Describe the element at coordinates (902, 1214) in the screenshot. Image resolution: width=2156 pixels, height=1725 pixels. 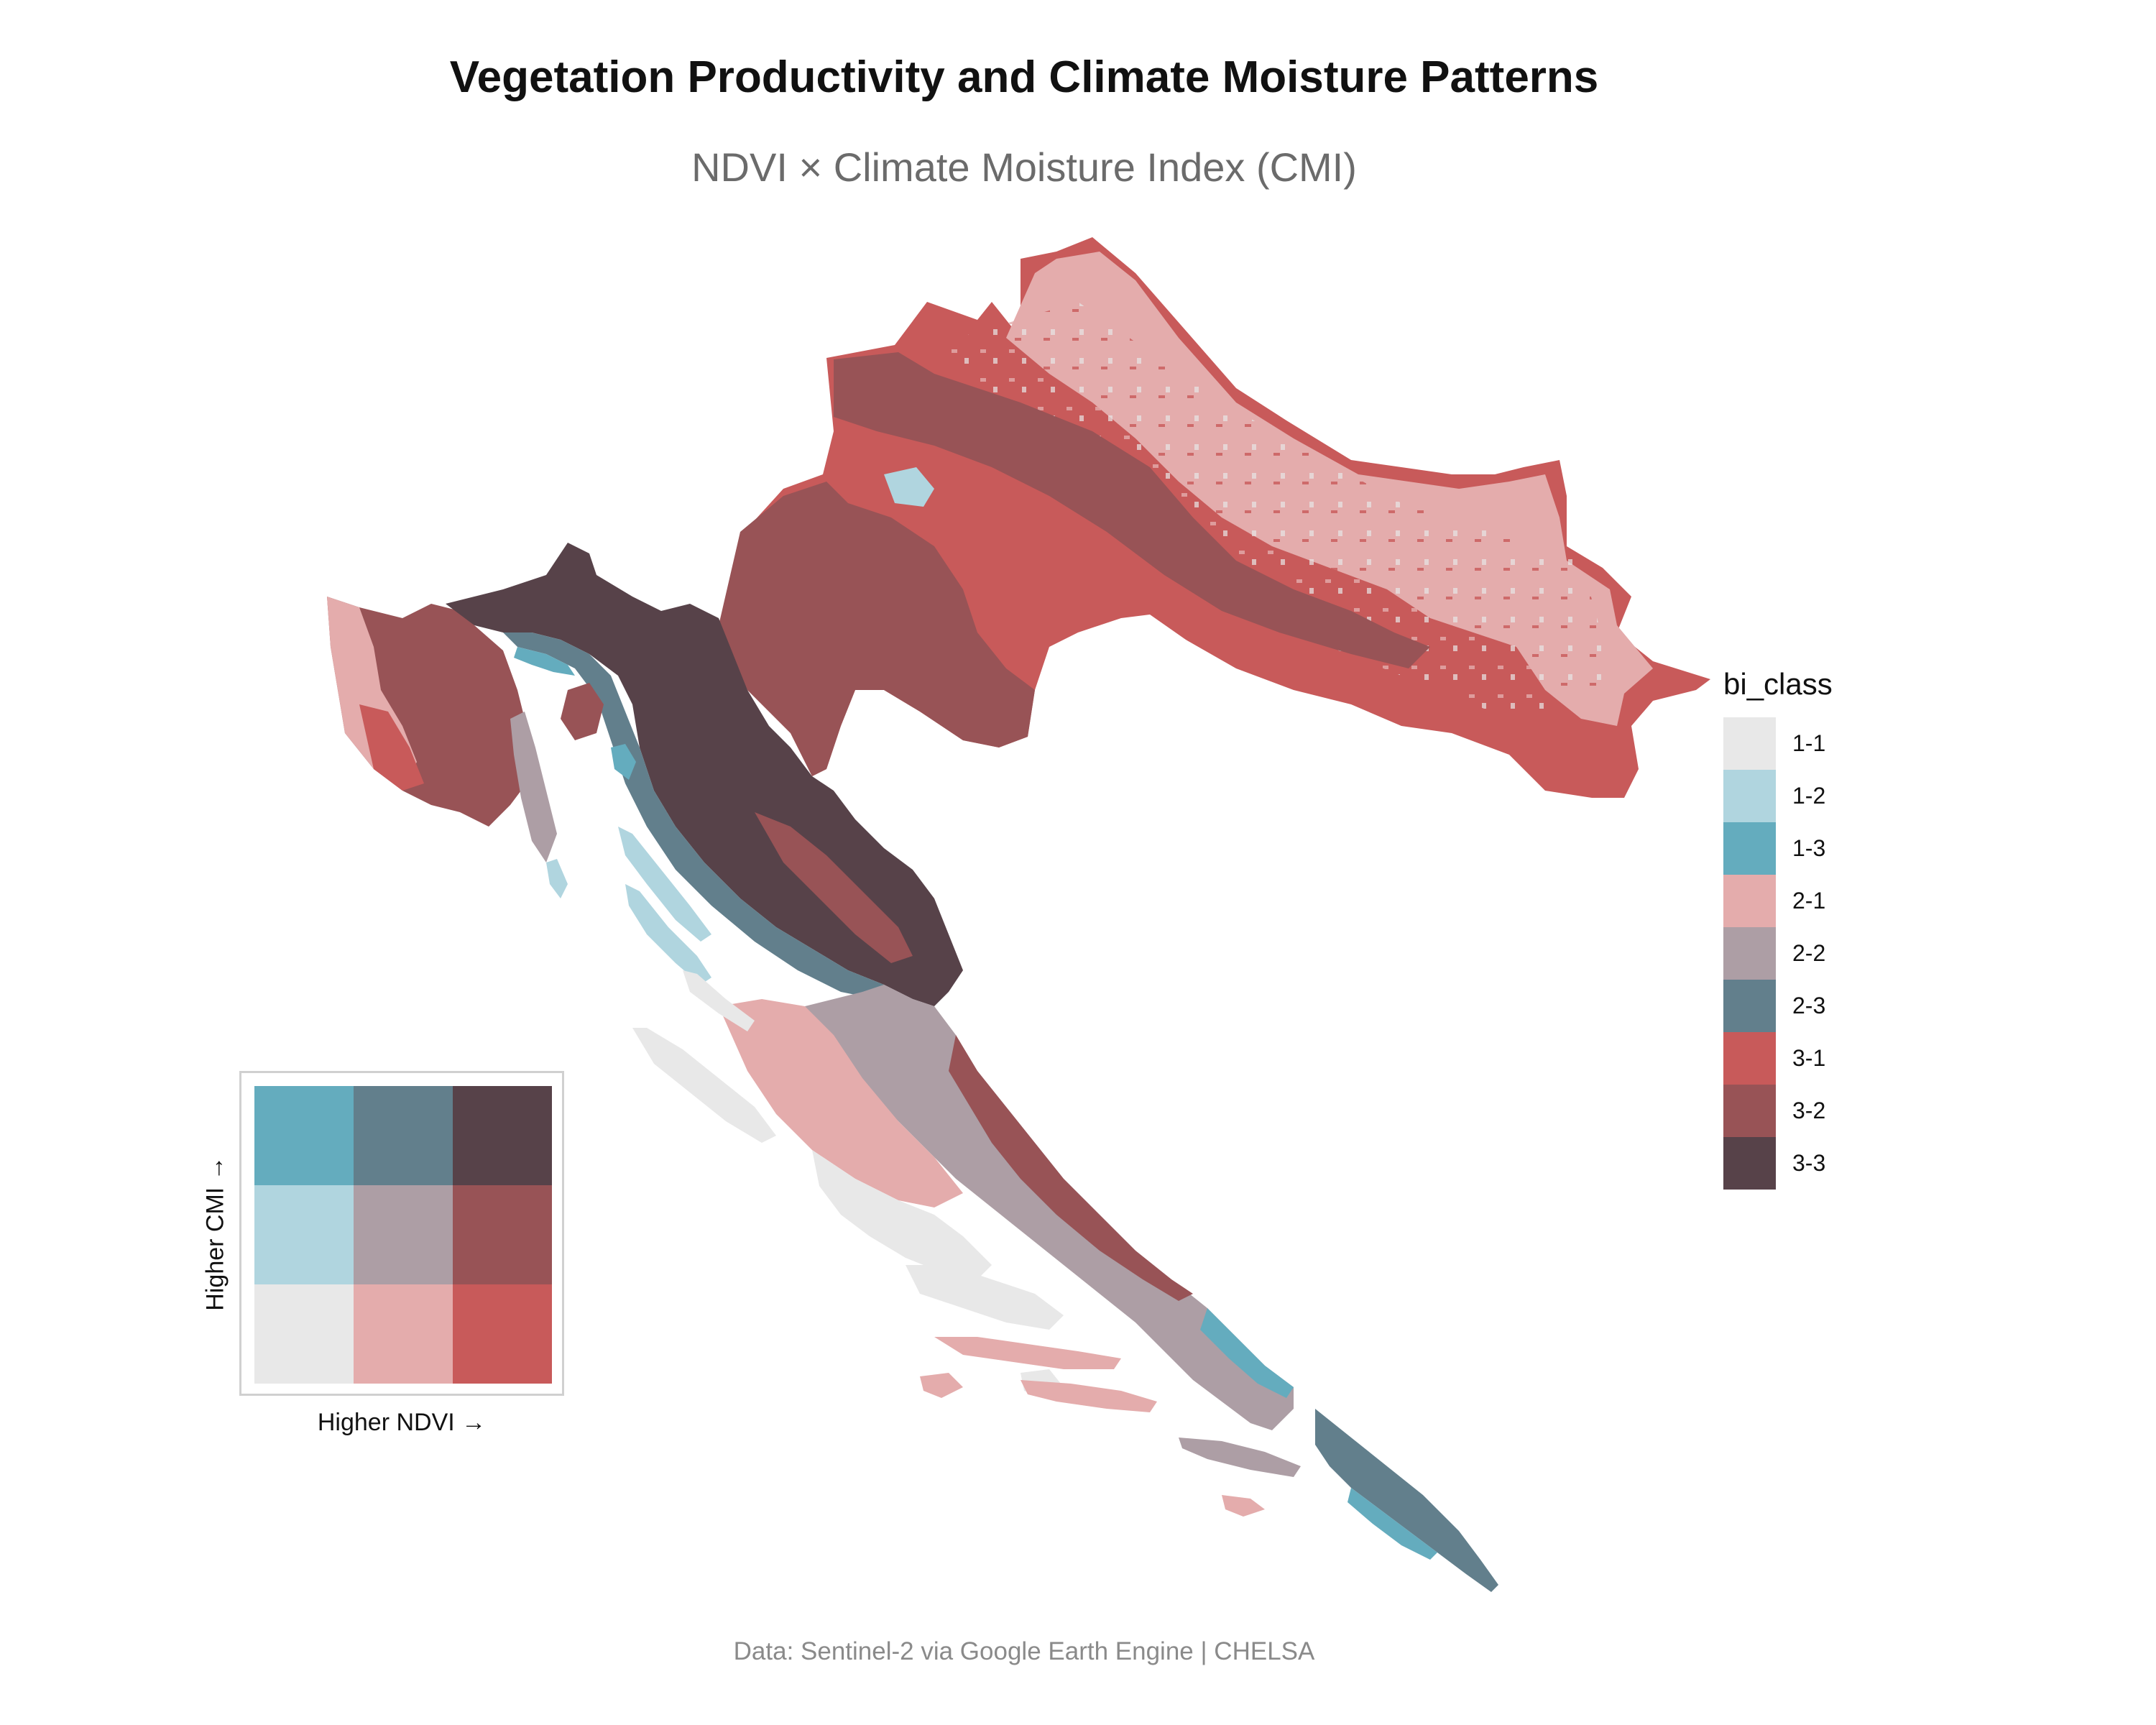
I see `region-dalmatia-bare` at that location.